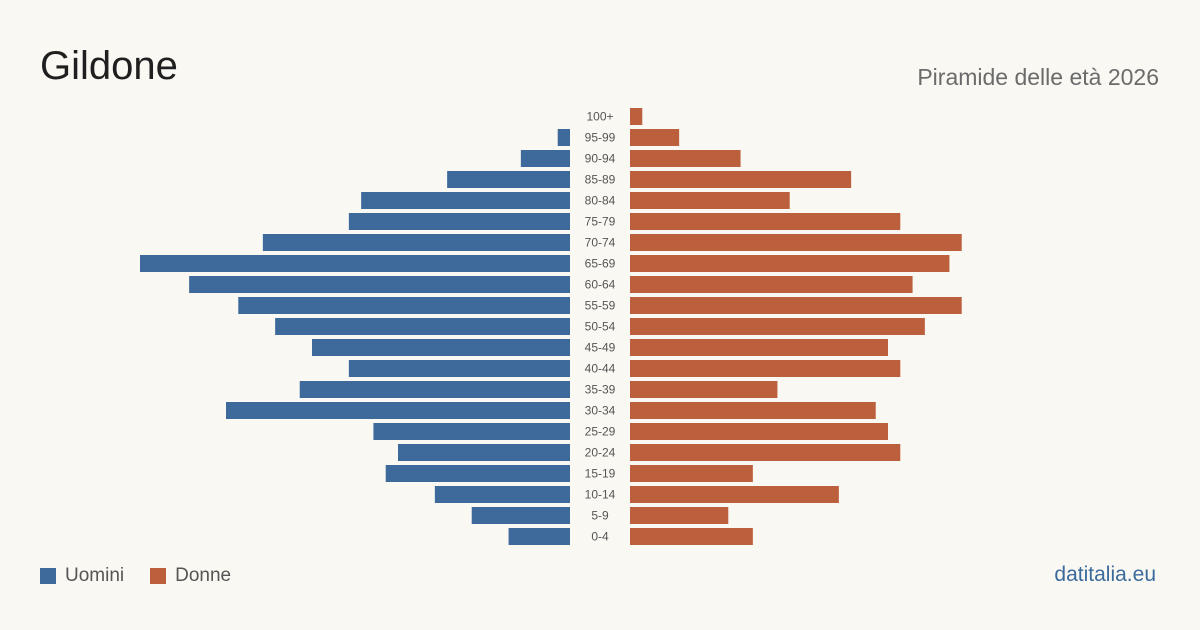 This screenshot has height=630, width=1200. What do you see at coordinates (599, 117) in the screenshot?
I see `age-label-100+: 100+` at bounding box center [599, 117].